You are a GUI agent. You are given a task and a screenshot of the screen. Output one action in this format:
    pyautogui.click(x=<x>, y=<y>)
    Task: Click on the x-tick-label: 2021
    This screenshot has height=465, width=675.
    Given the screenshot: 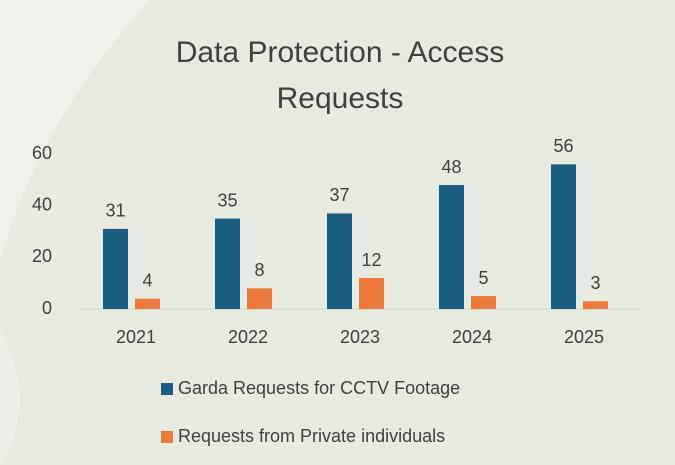 What is the action you would take?
    pyautogui.click(x=136, y=337)
    